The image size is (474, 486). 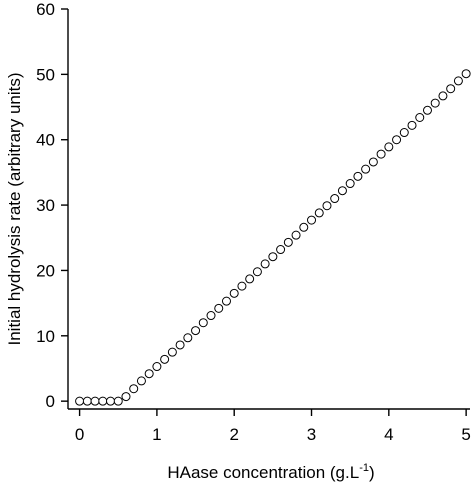 I want to click on y-tick-label: 10, so click(x=45, y=336).